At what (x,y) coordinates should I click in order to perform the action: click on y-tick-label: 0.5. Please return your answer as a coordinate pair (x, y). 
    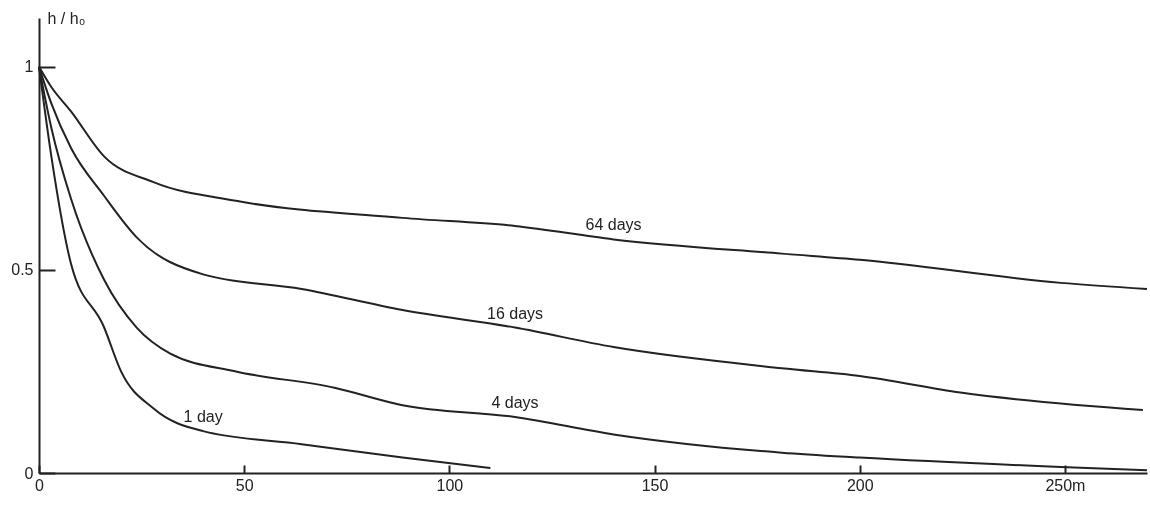
    Looking at the image, I should click on (22, 270).